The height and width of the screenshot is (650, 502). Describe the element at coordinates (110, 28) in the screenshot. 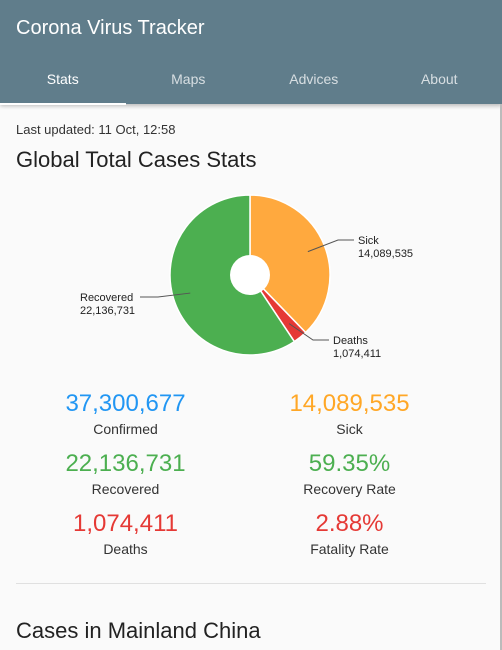

I see `app-title: Corona Virus Tracker` at that location.